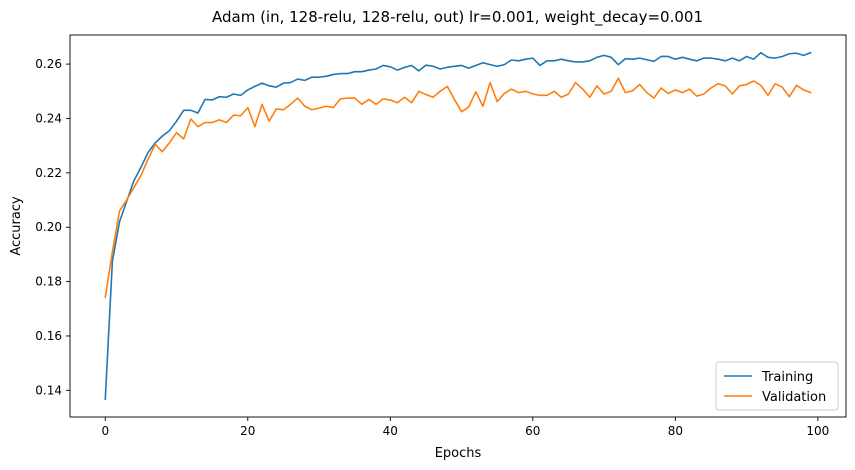 The width and height of the screenshot is (855, 470). I want to click on x-tick-label: 60, so click(532, 431).